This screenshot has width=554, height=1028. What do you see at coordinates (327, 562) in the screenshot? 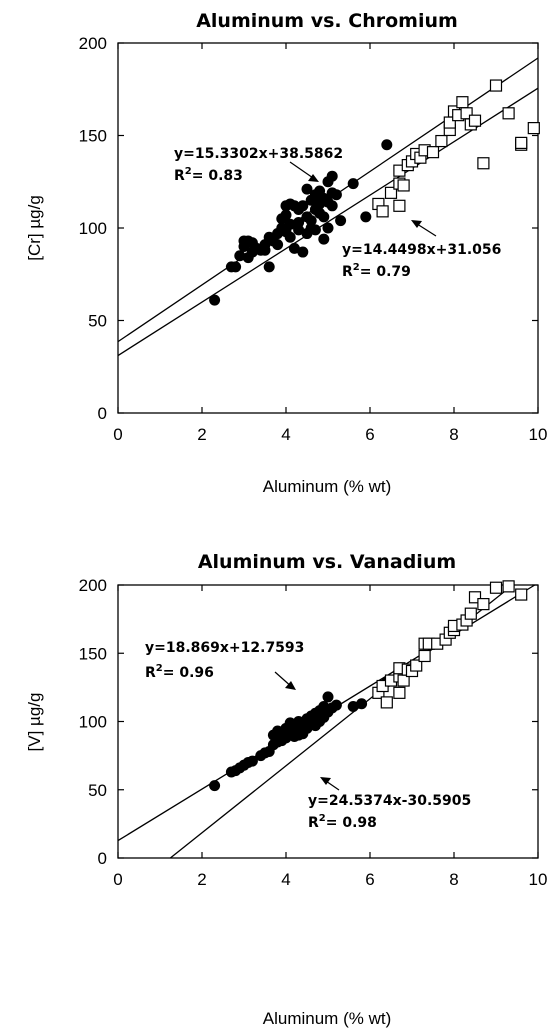
I see `chart-title: Aluminum vs. Vanadium` at bounding box center [327, 562].